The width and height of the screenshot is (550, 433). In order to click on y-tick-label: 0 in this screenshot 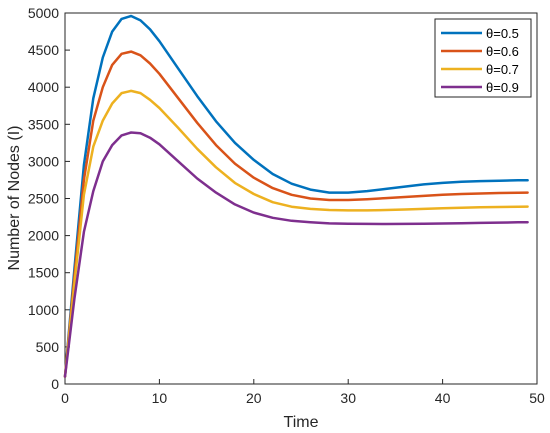, I will do `click(55, 384)`.